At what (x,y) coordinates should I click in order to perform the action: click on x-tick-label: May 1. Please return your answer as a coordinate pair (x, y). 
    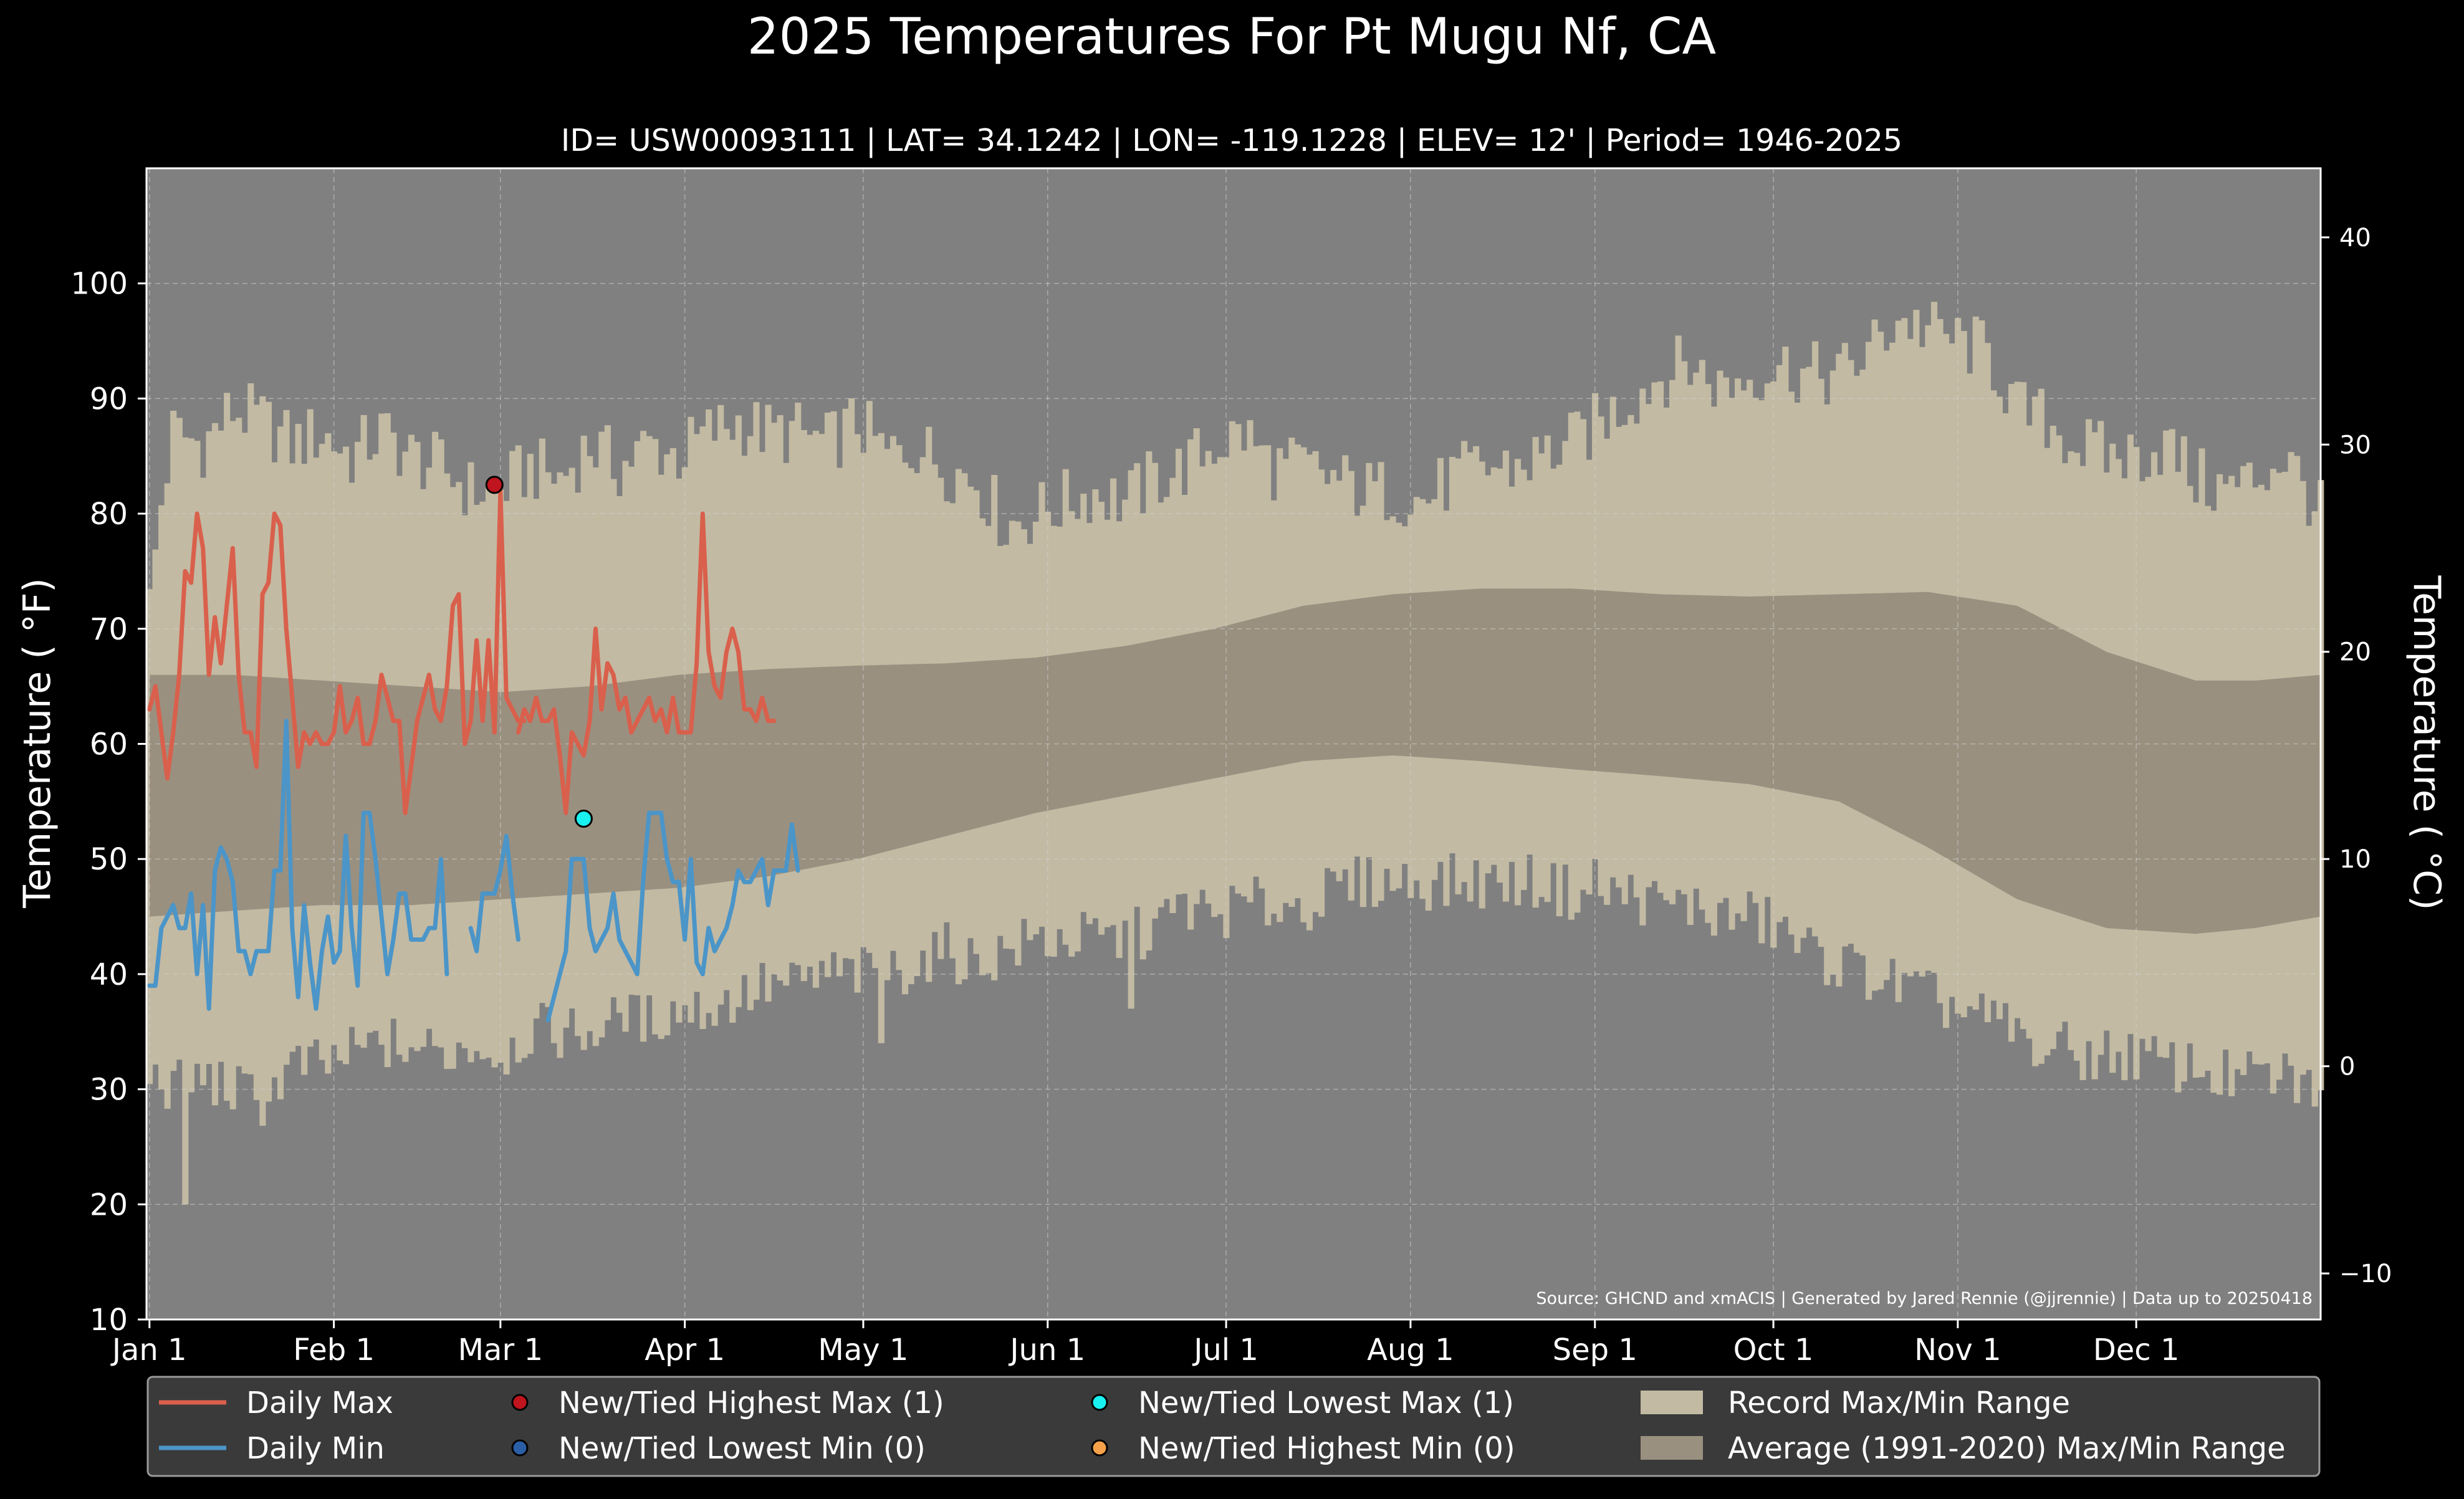
    Looking at the image, I should click on (863, 1350).